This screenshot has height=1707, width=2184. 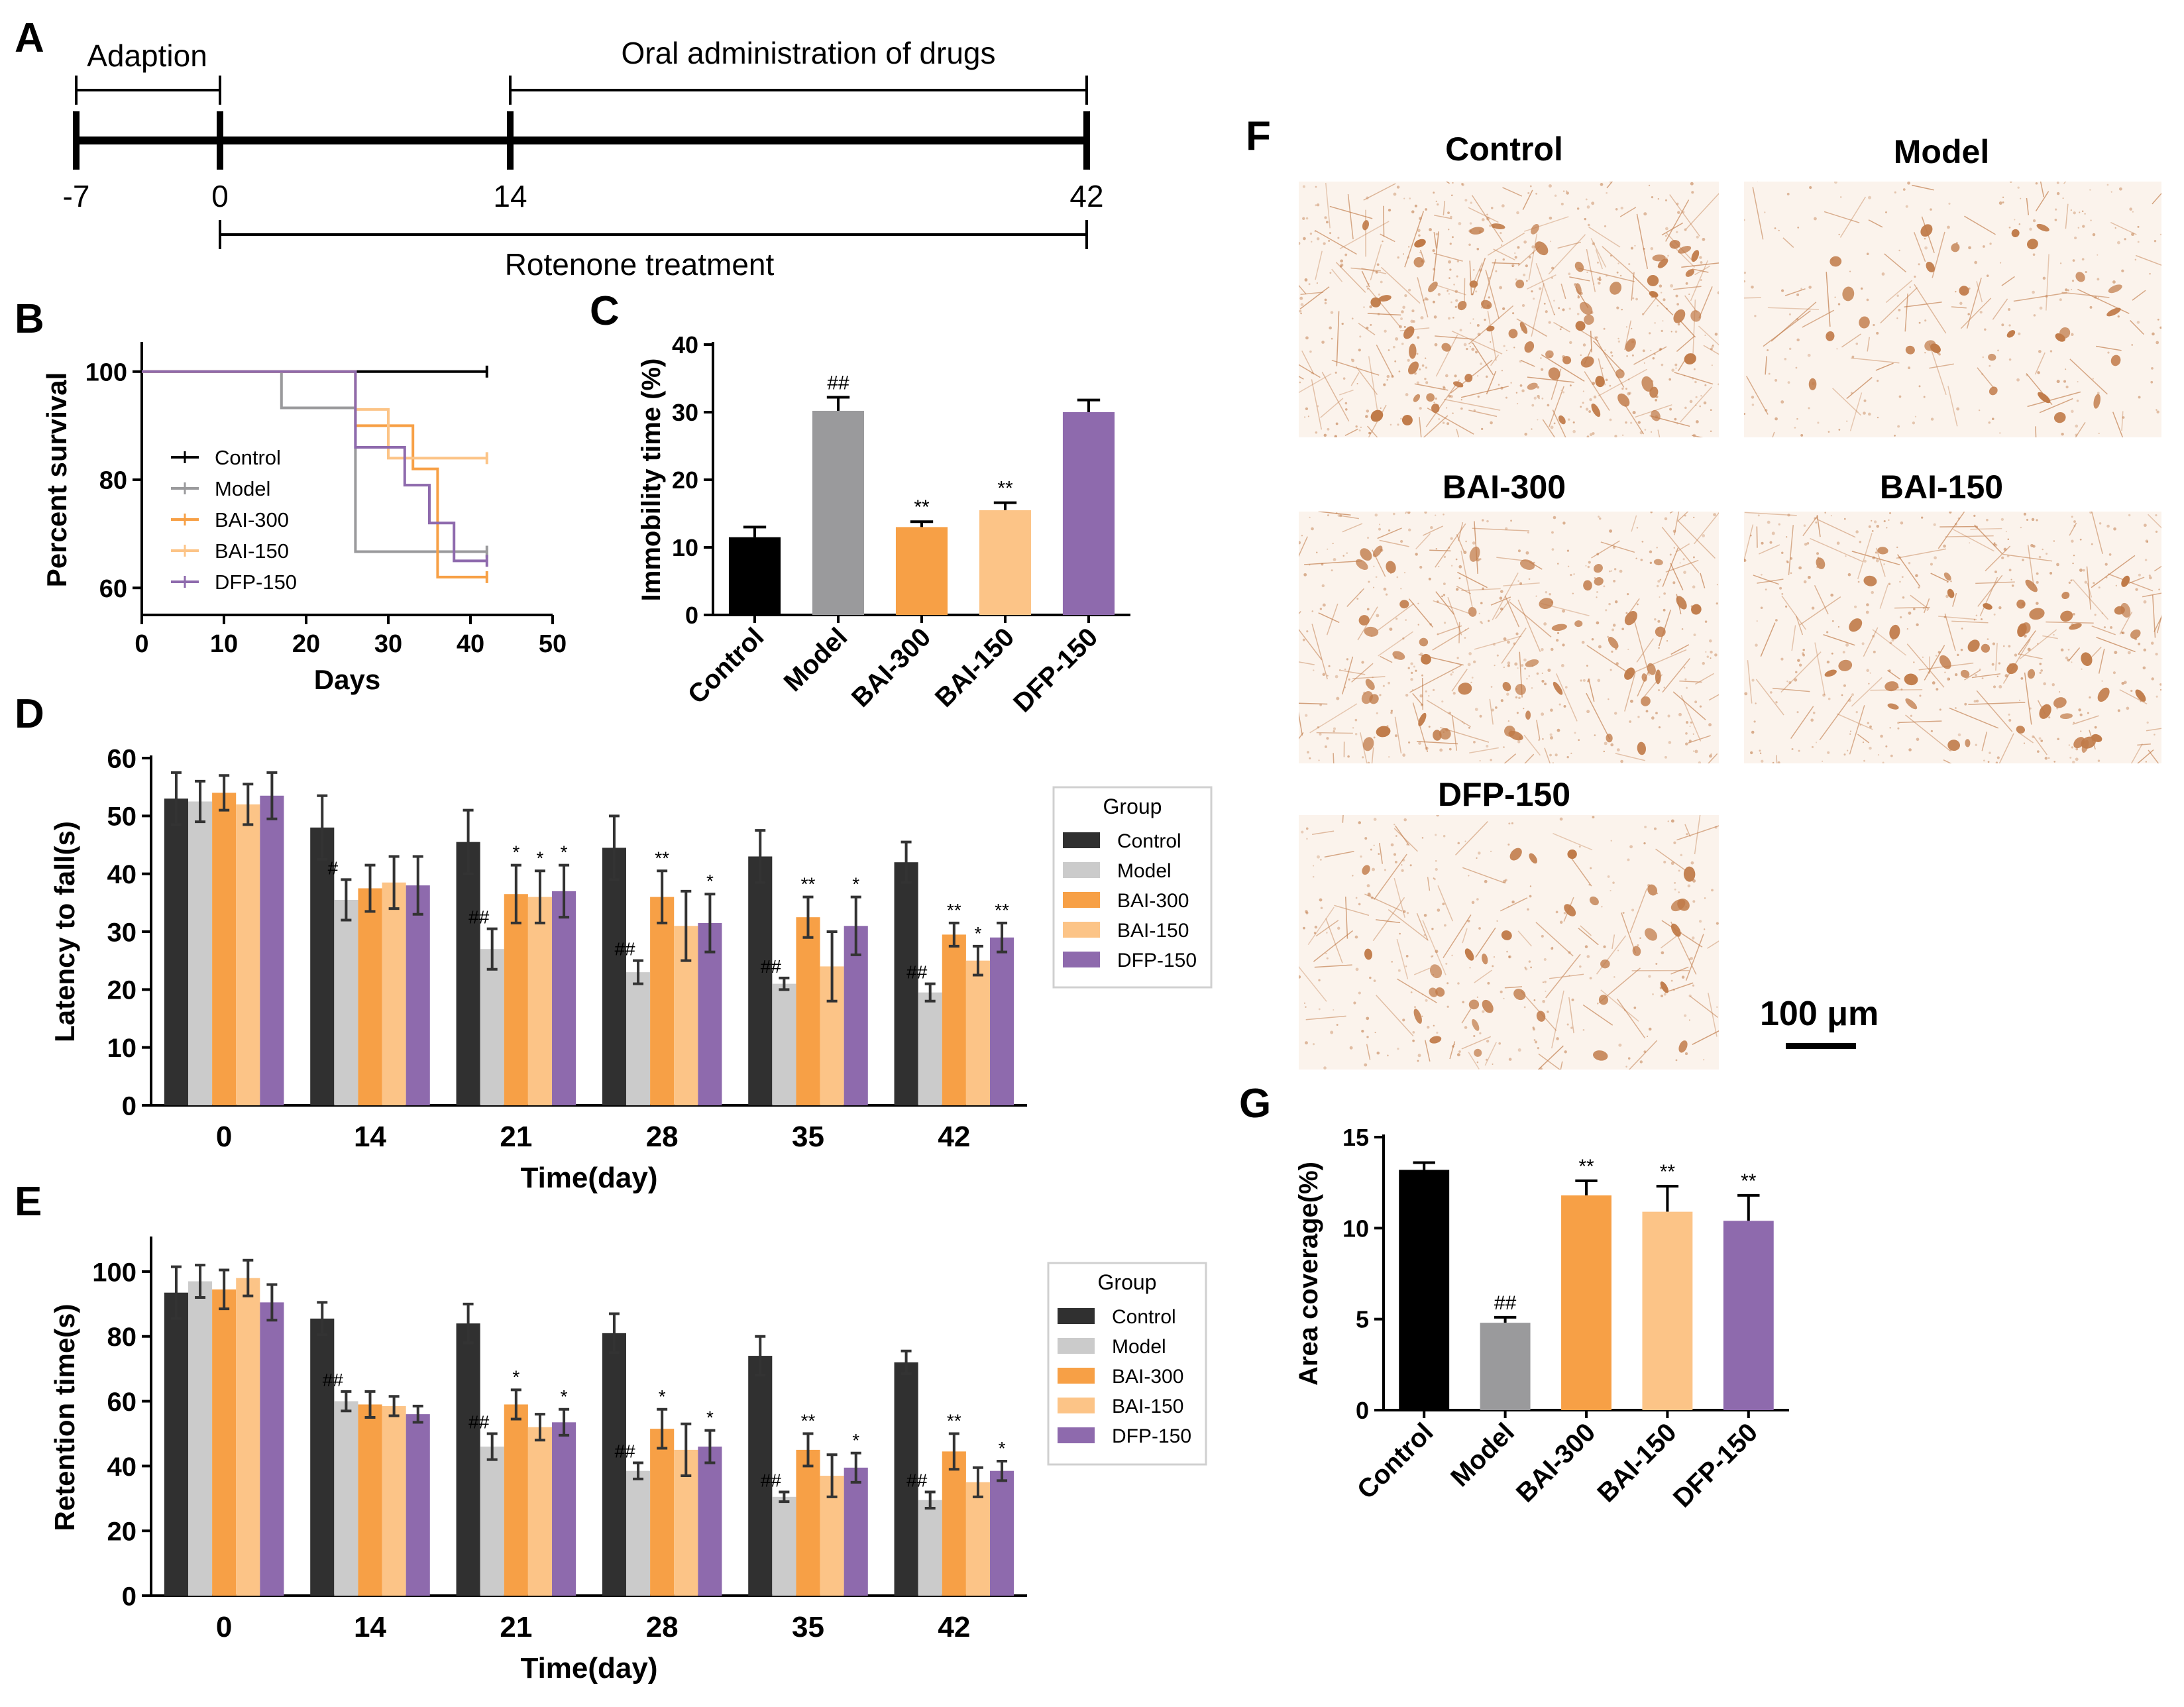 What do you see at coordinates (838, 512) in the screenshot?
I see `bar-model` at bounding box center [838, 512].